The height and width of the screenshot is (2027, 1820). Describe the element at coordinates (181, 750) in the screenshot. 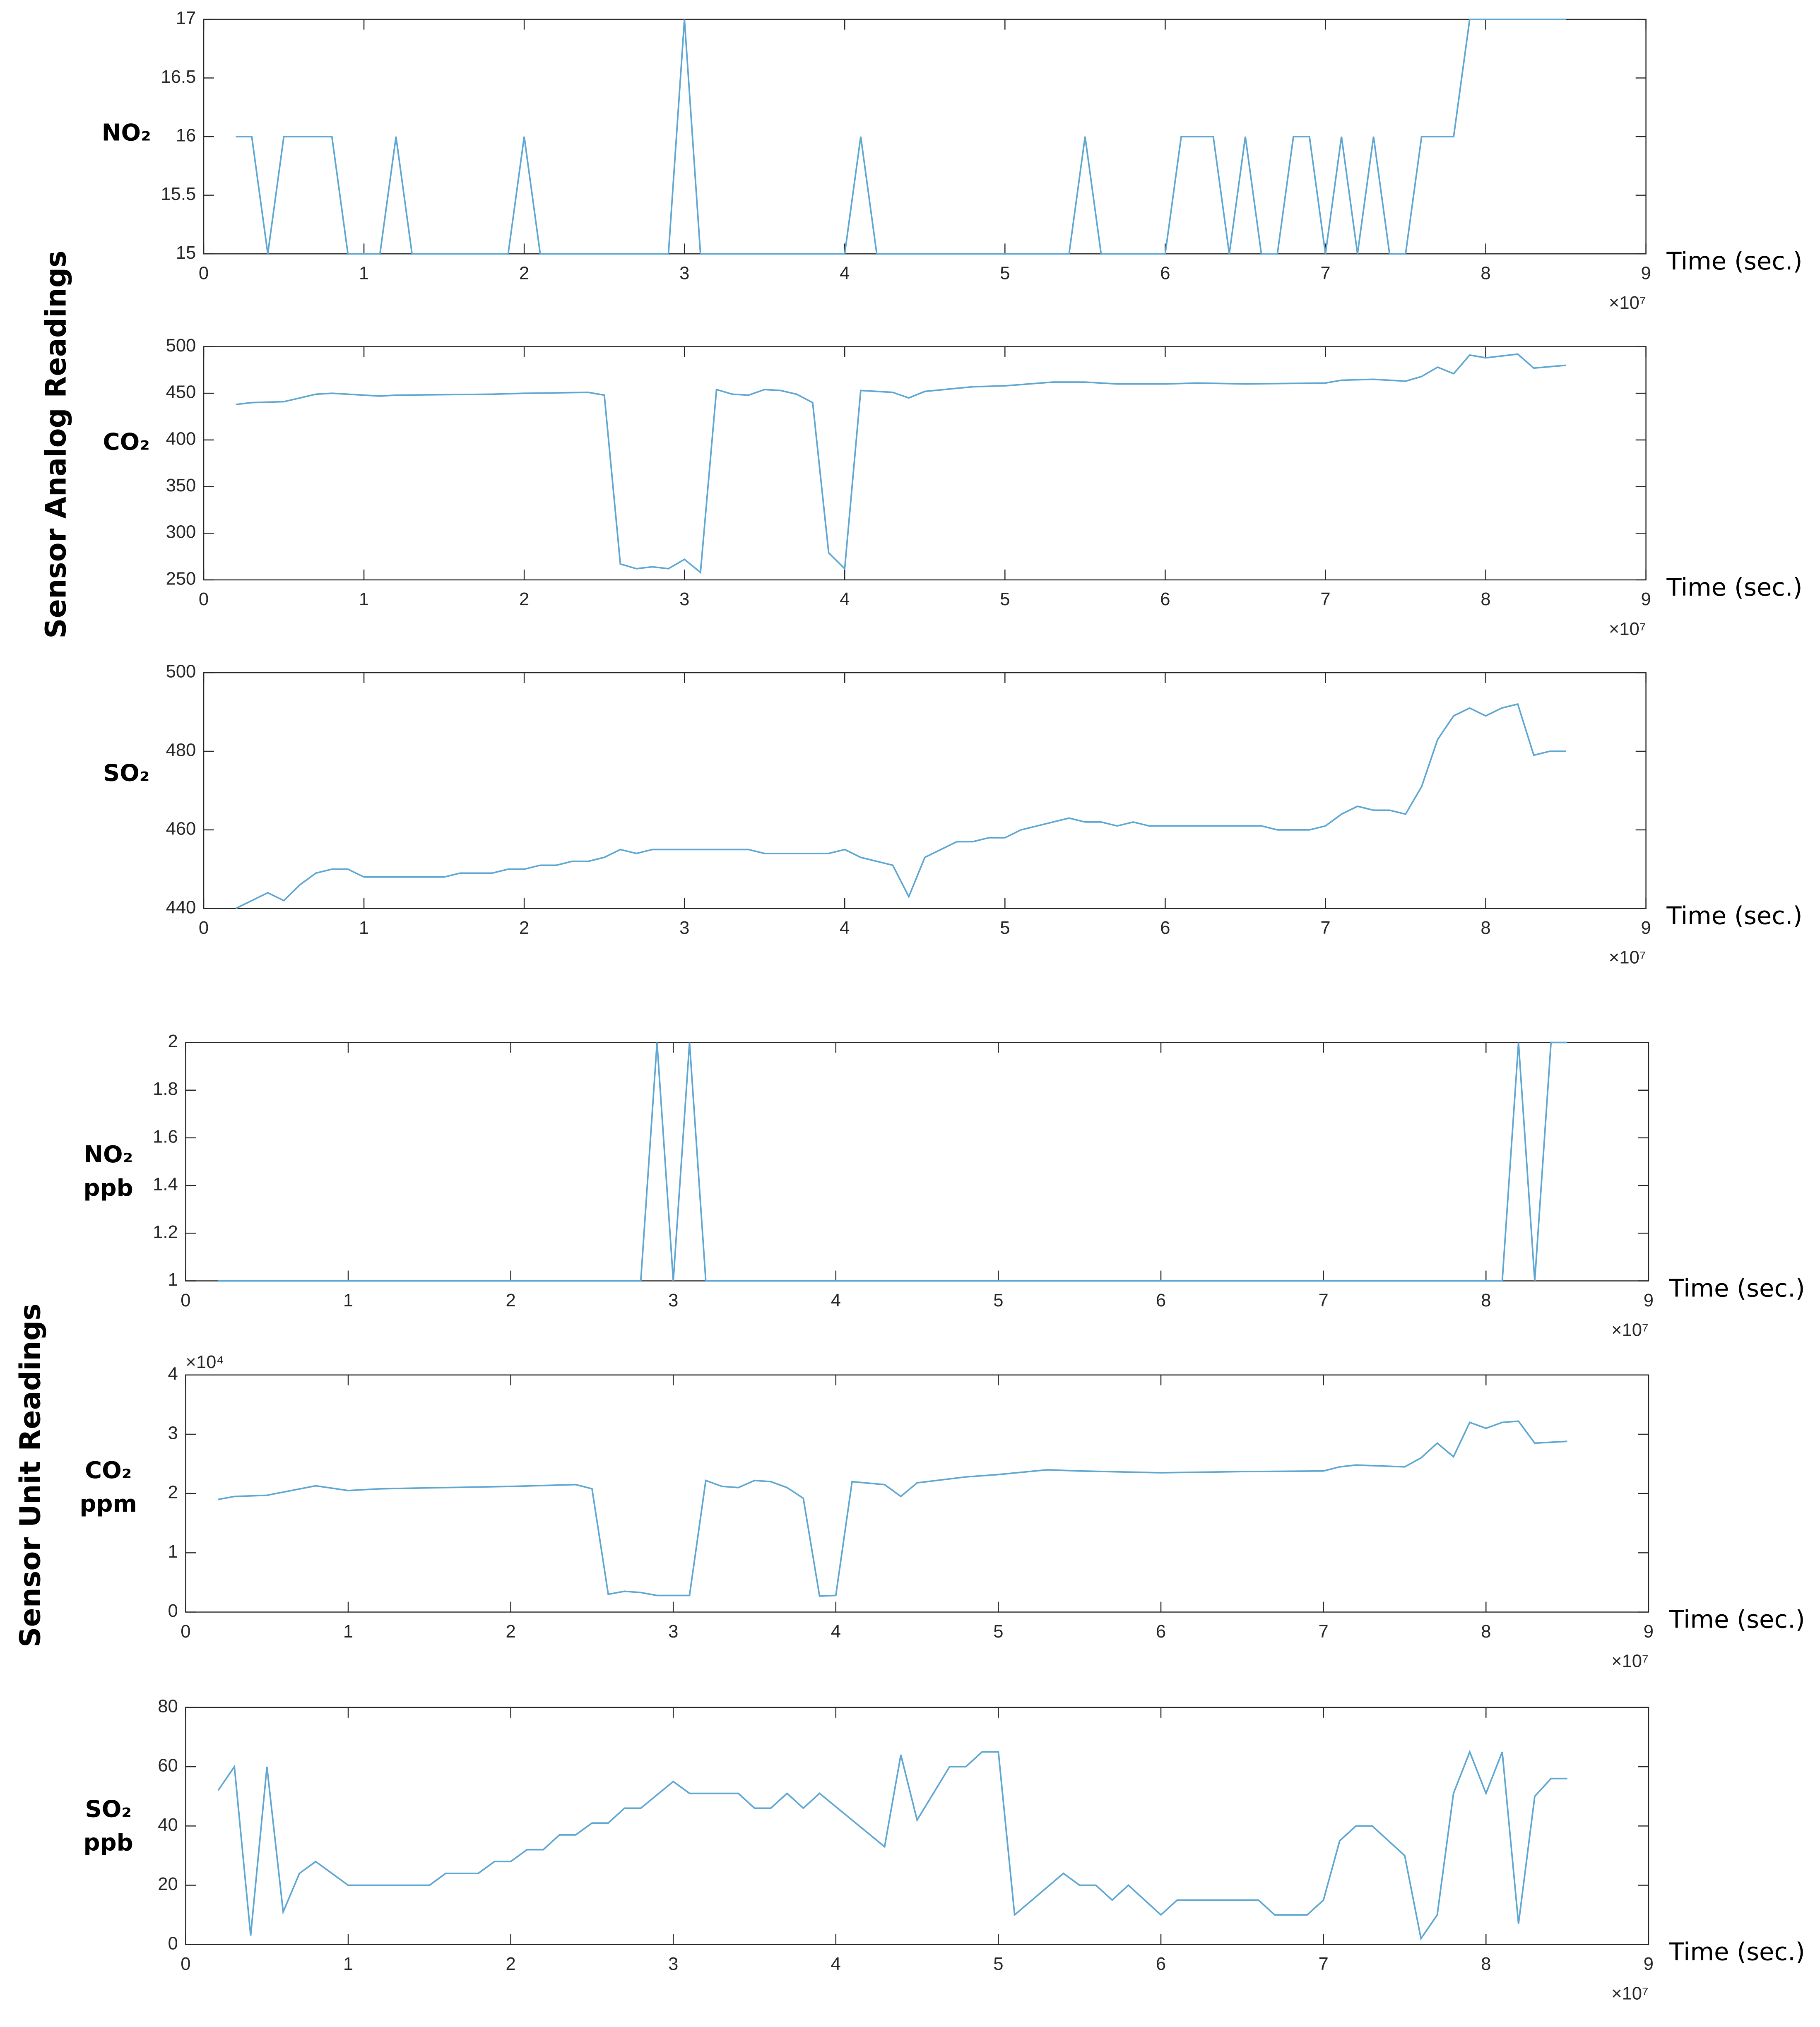

I see `y-tick-label: 480` at that location.